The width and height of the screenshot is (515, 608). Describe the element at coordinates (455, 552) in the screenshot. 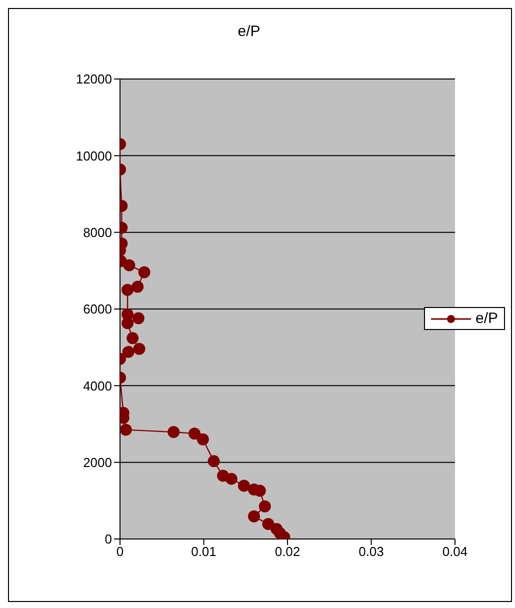

I see `x-tick-label: 0.04` at that location.